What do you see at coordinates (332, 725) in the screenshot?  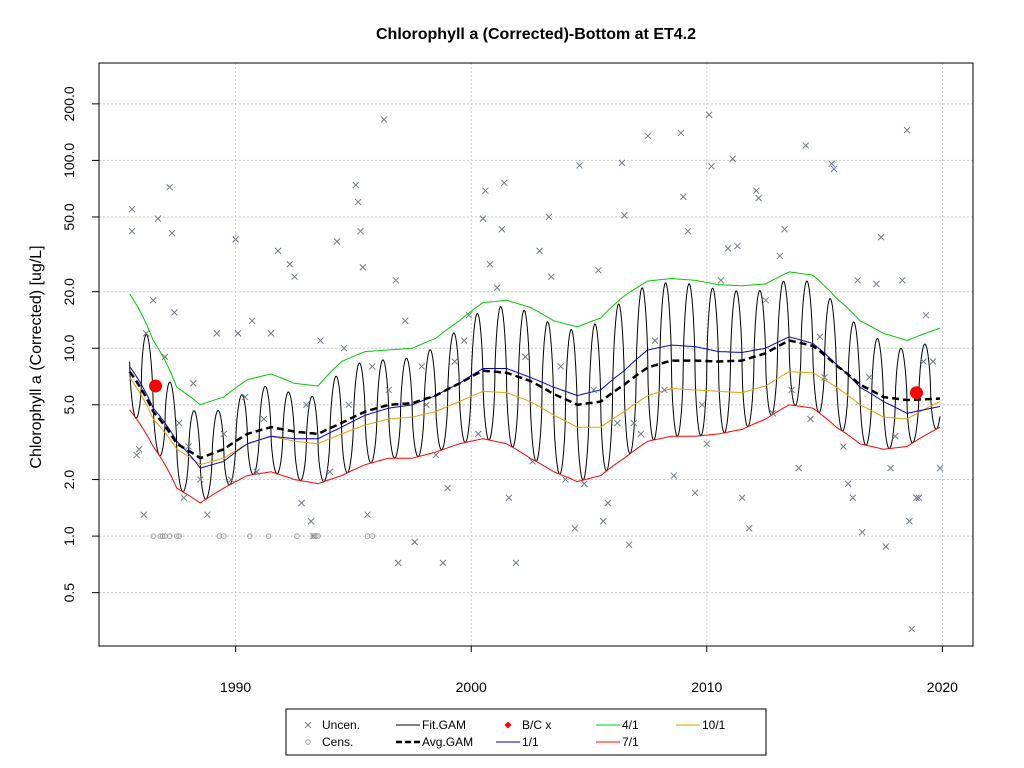 I see `legend-item: Uncen.` at bounding box center [332, 725].